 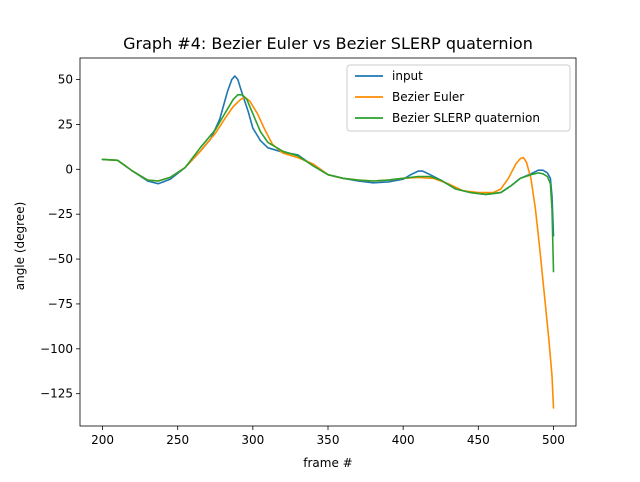 What do you see at coordinates (328, 440) in the screenshot?
I see `x-tick-label: 350` at bounding box center [328, 440].